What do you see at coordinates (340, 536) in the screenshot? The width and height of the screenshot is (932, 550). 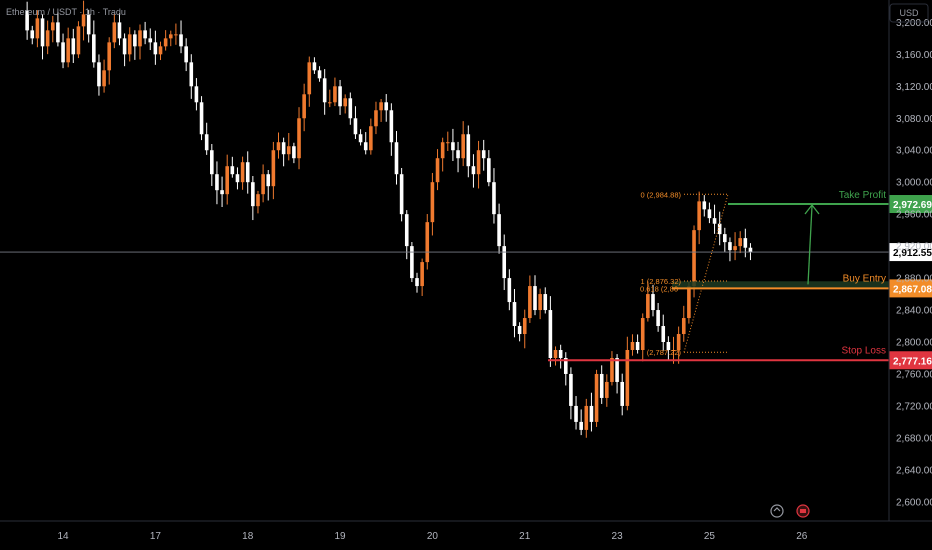 I see `time-tick-label: 19` at bounding box center [340, 536].